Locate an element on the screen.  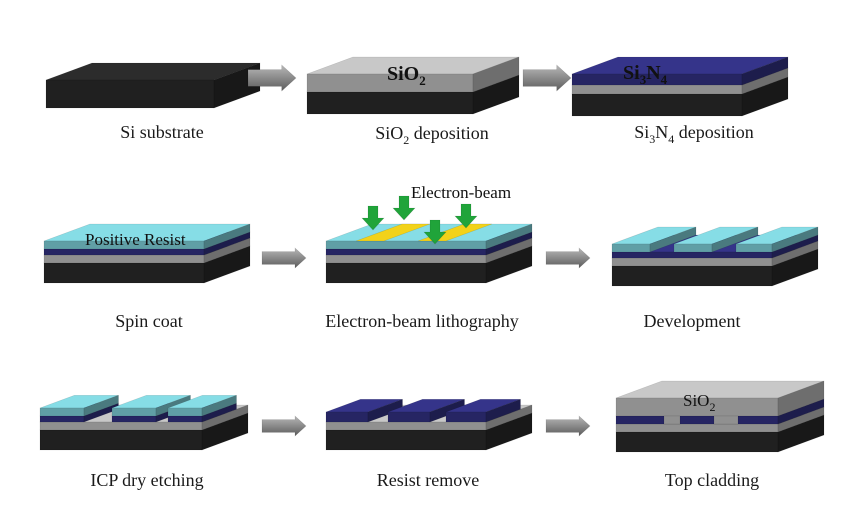
s5-si3n4-side is located at coordinates (509, 243).